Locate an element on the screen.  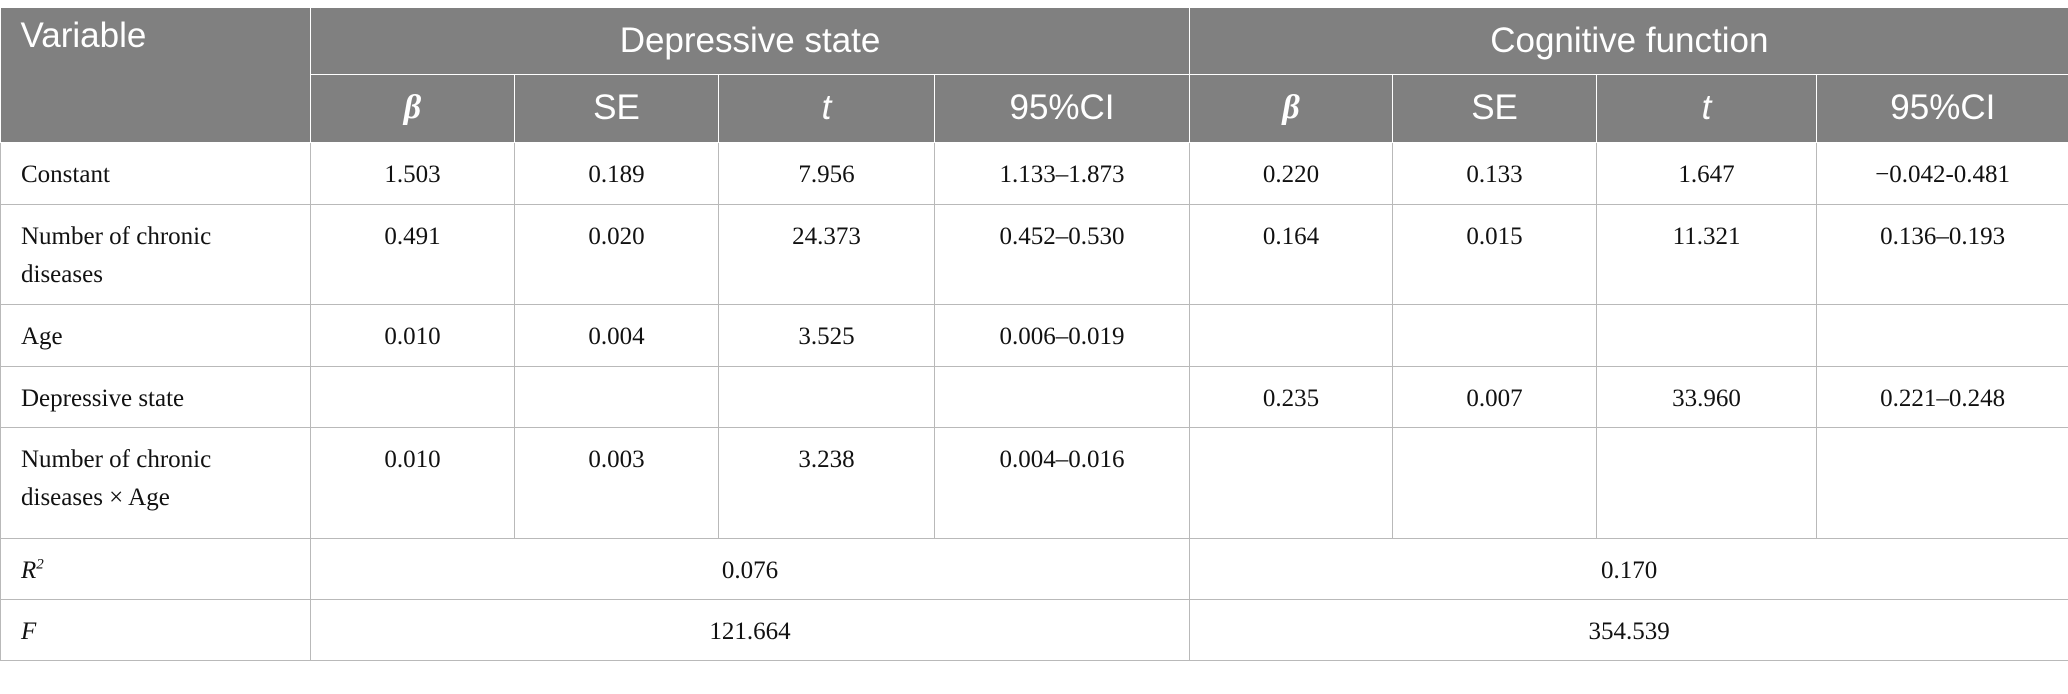
table-cell: 1.647 is located at coordinates (1707, 173).